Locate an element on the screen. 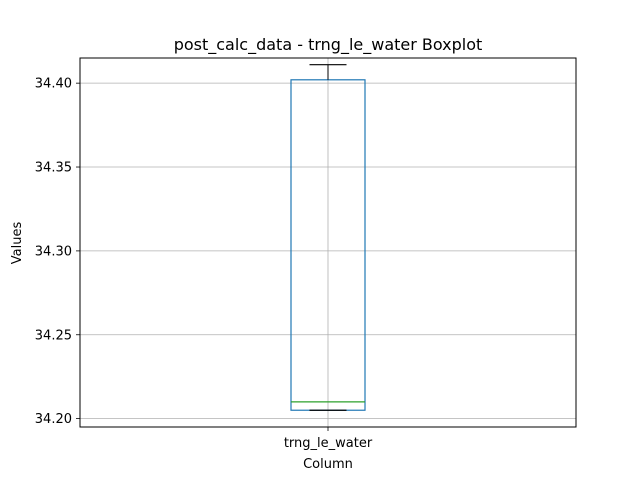  x-axis-label: Column is located at coordinates (328, 464).